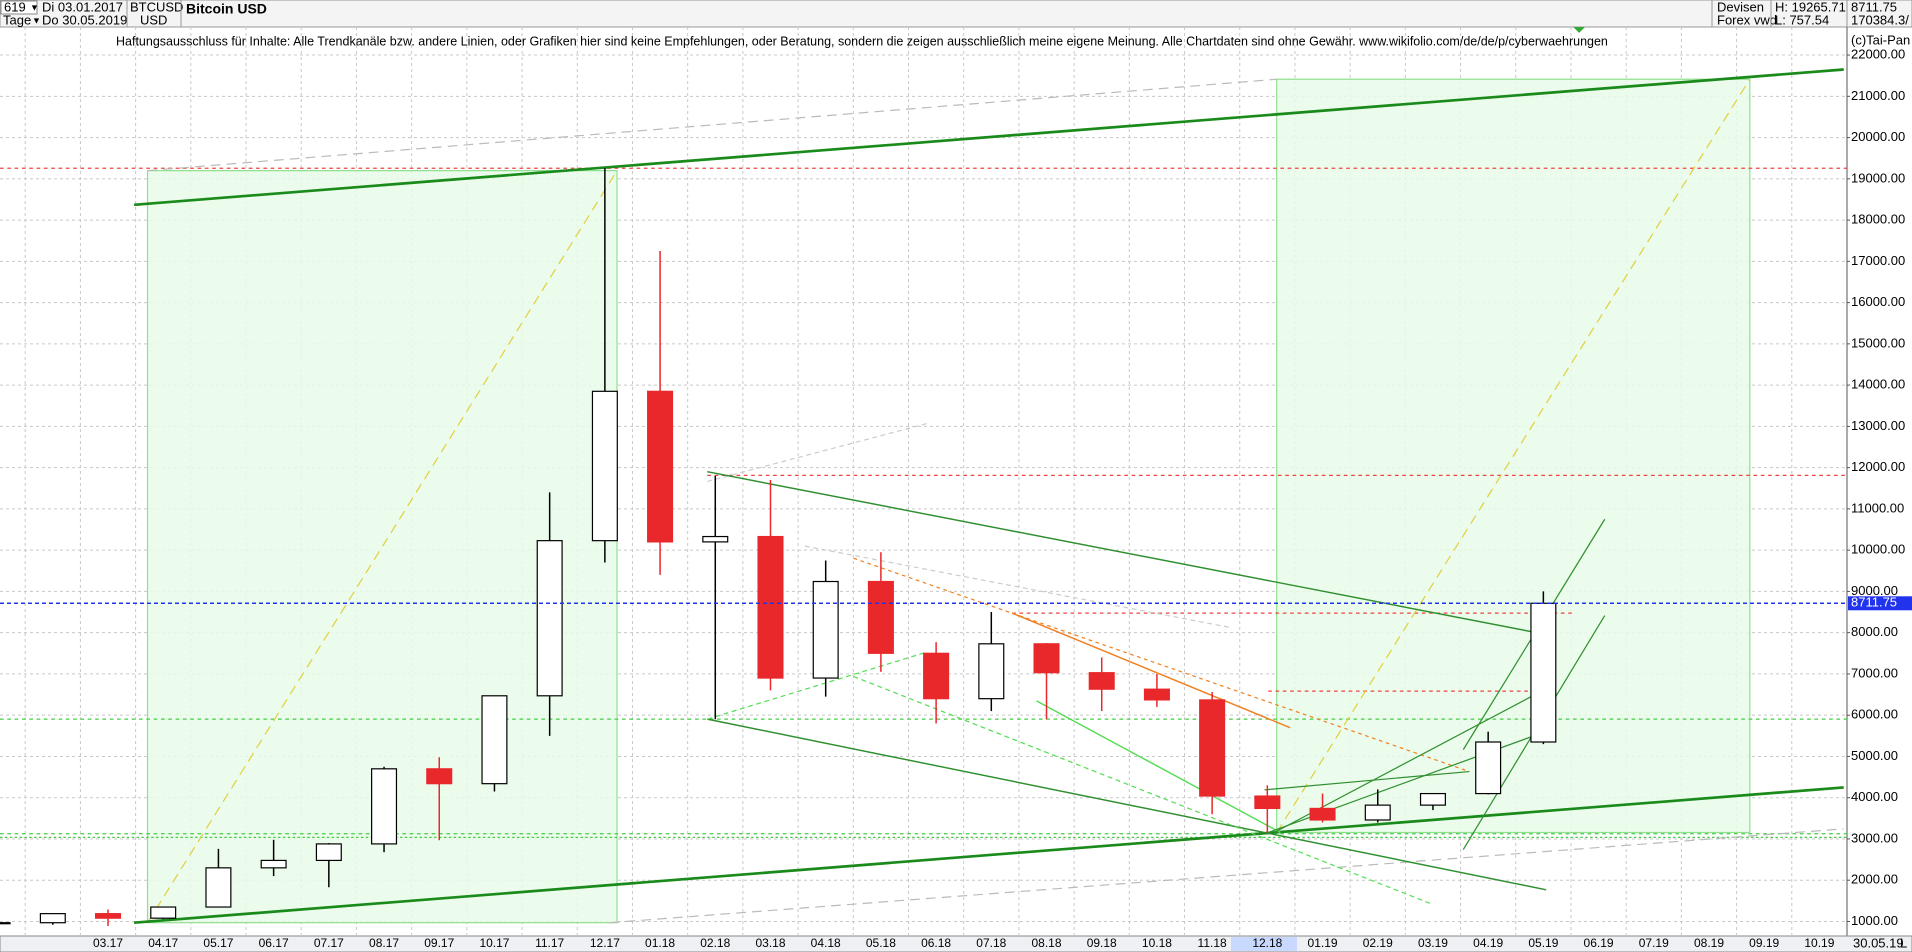 Image resolution: width=1912 pixels, height=952 pixels. I want to click on end-date: Do 30.05.2019, so click(84, 19).